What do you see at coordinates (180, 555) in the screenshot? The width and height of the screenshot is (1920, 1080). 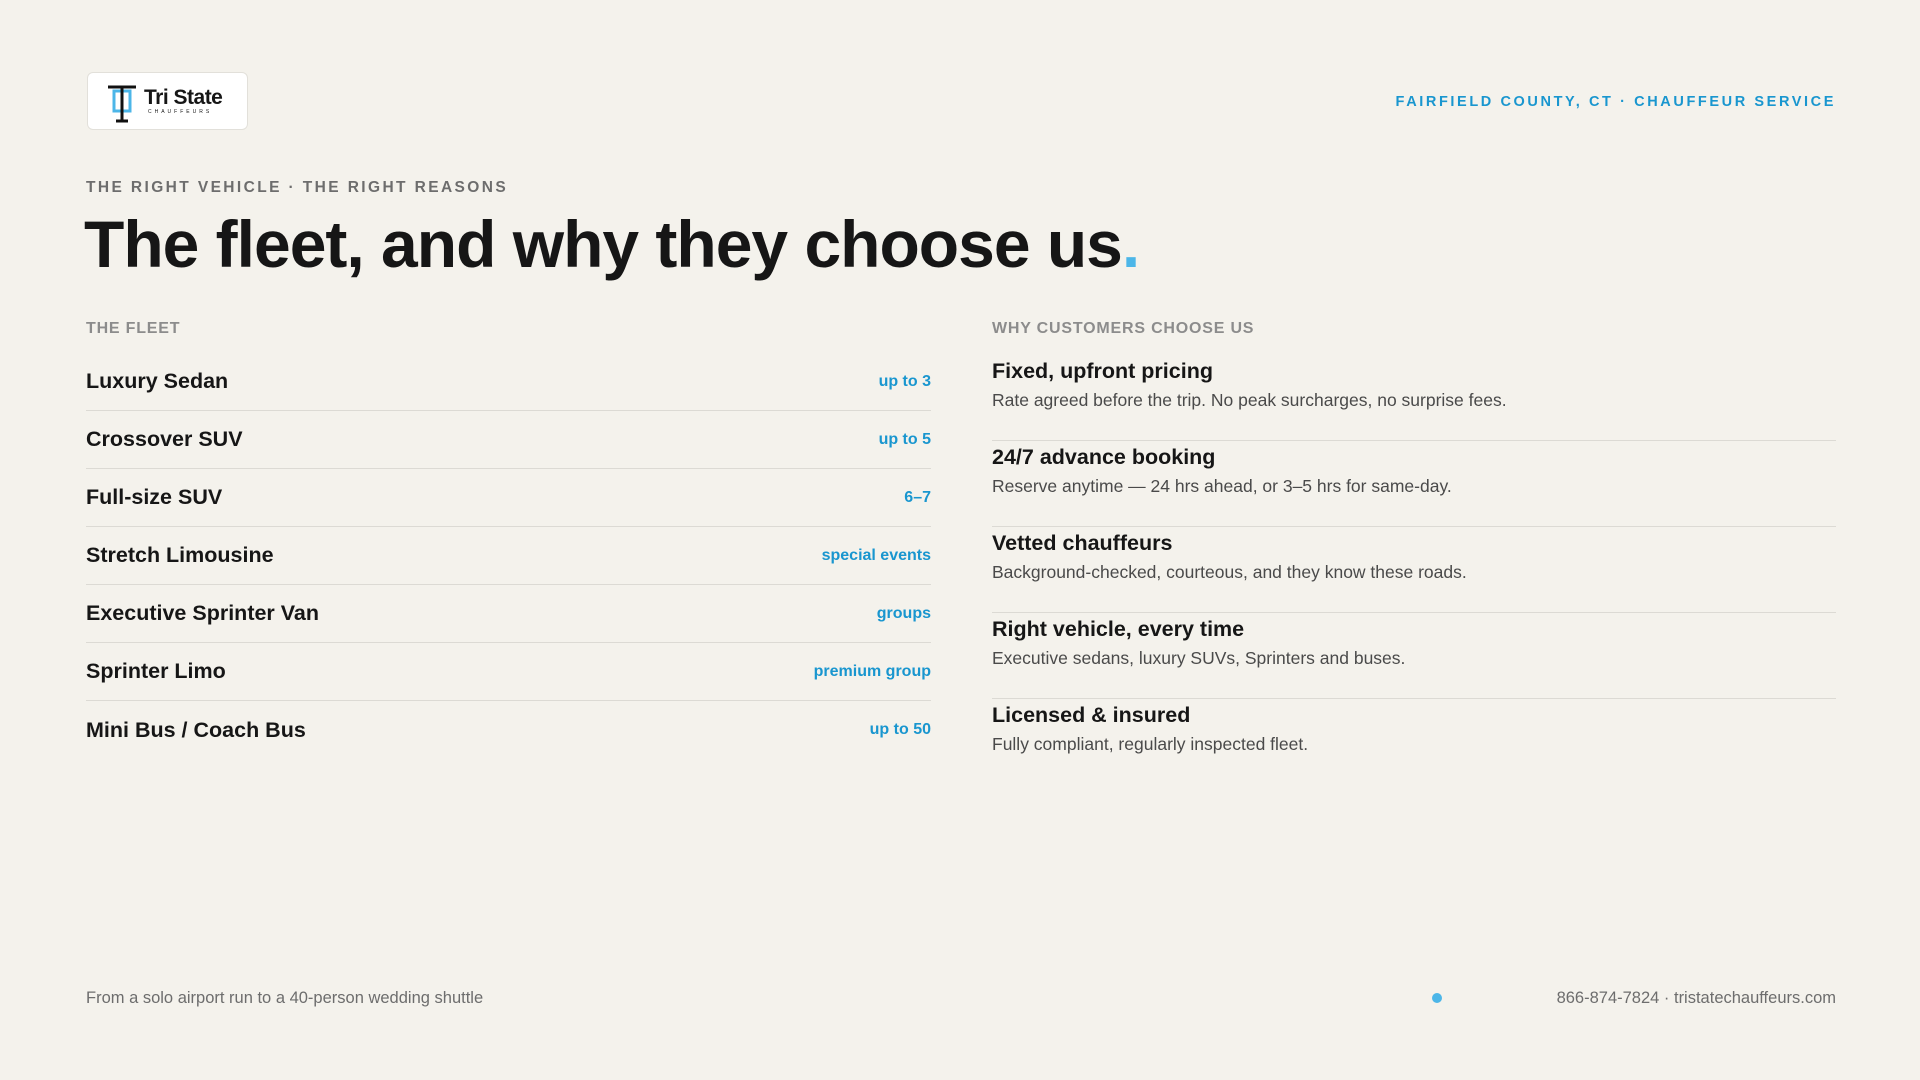 I see `vehicle-name: Stretch Limousine` at bounding box center [180, 555].